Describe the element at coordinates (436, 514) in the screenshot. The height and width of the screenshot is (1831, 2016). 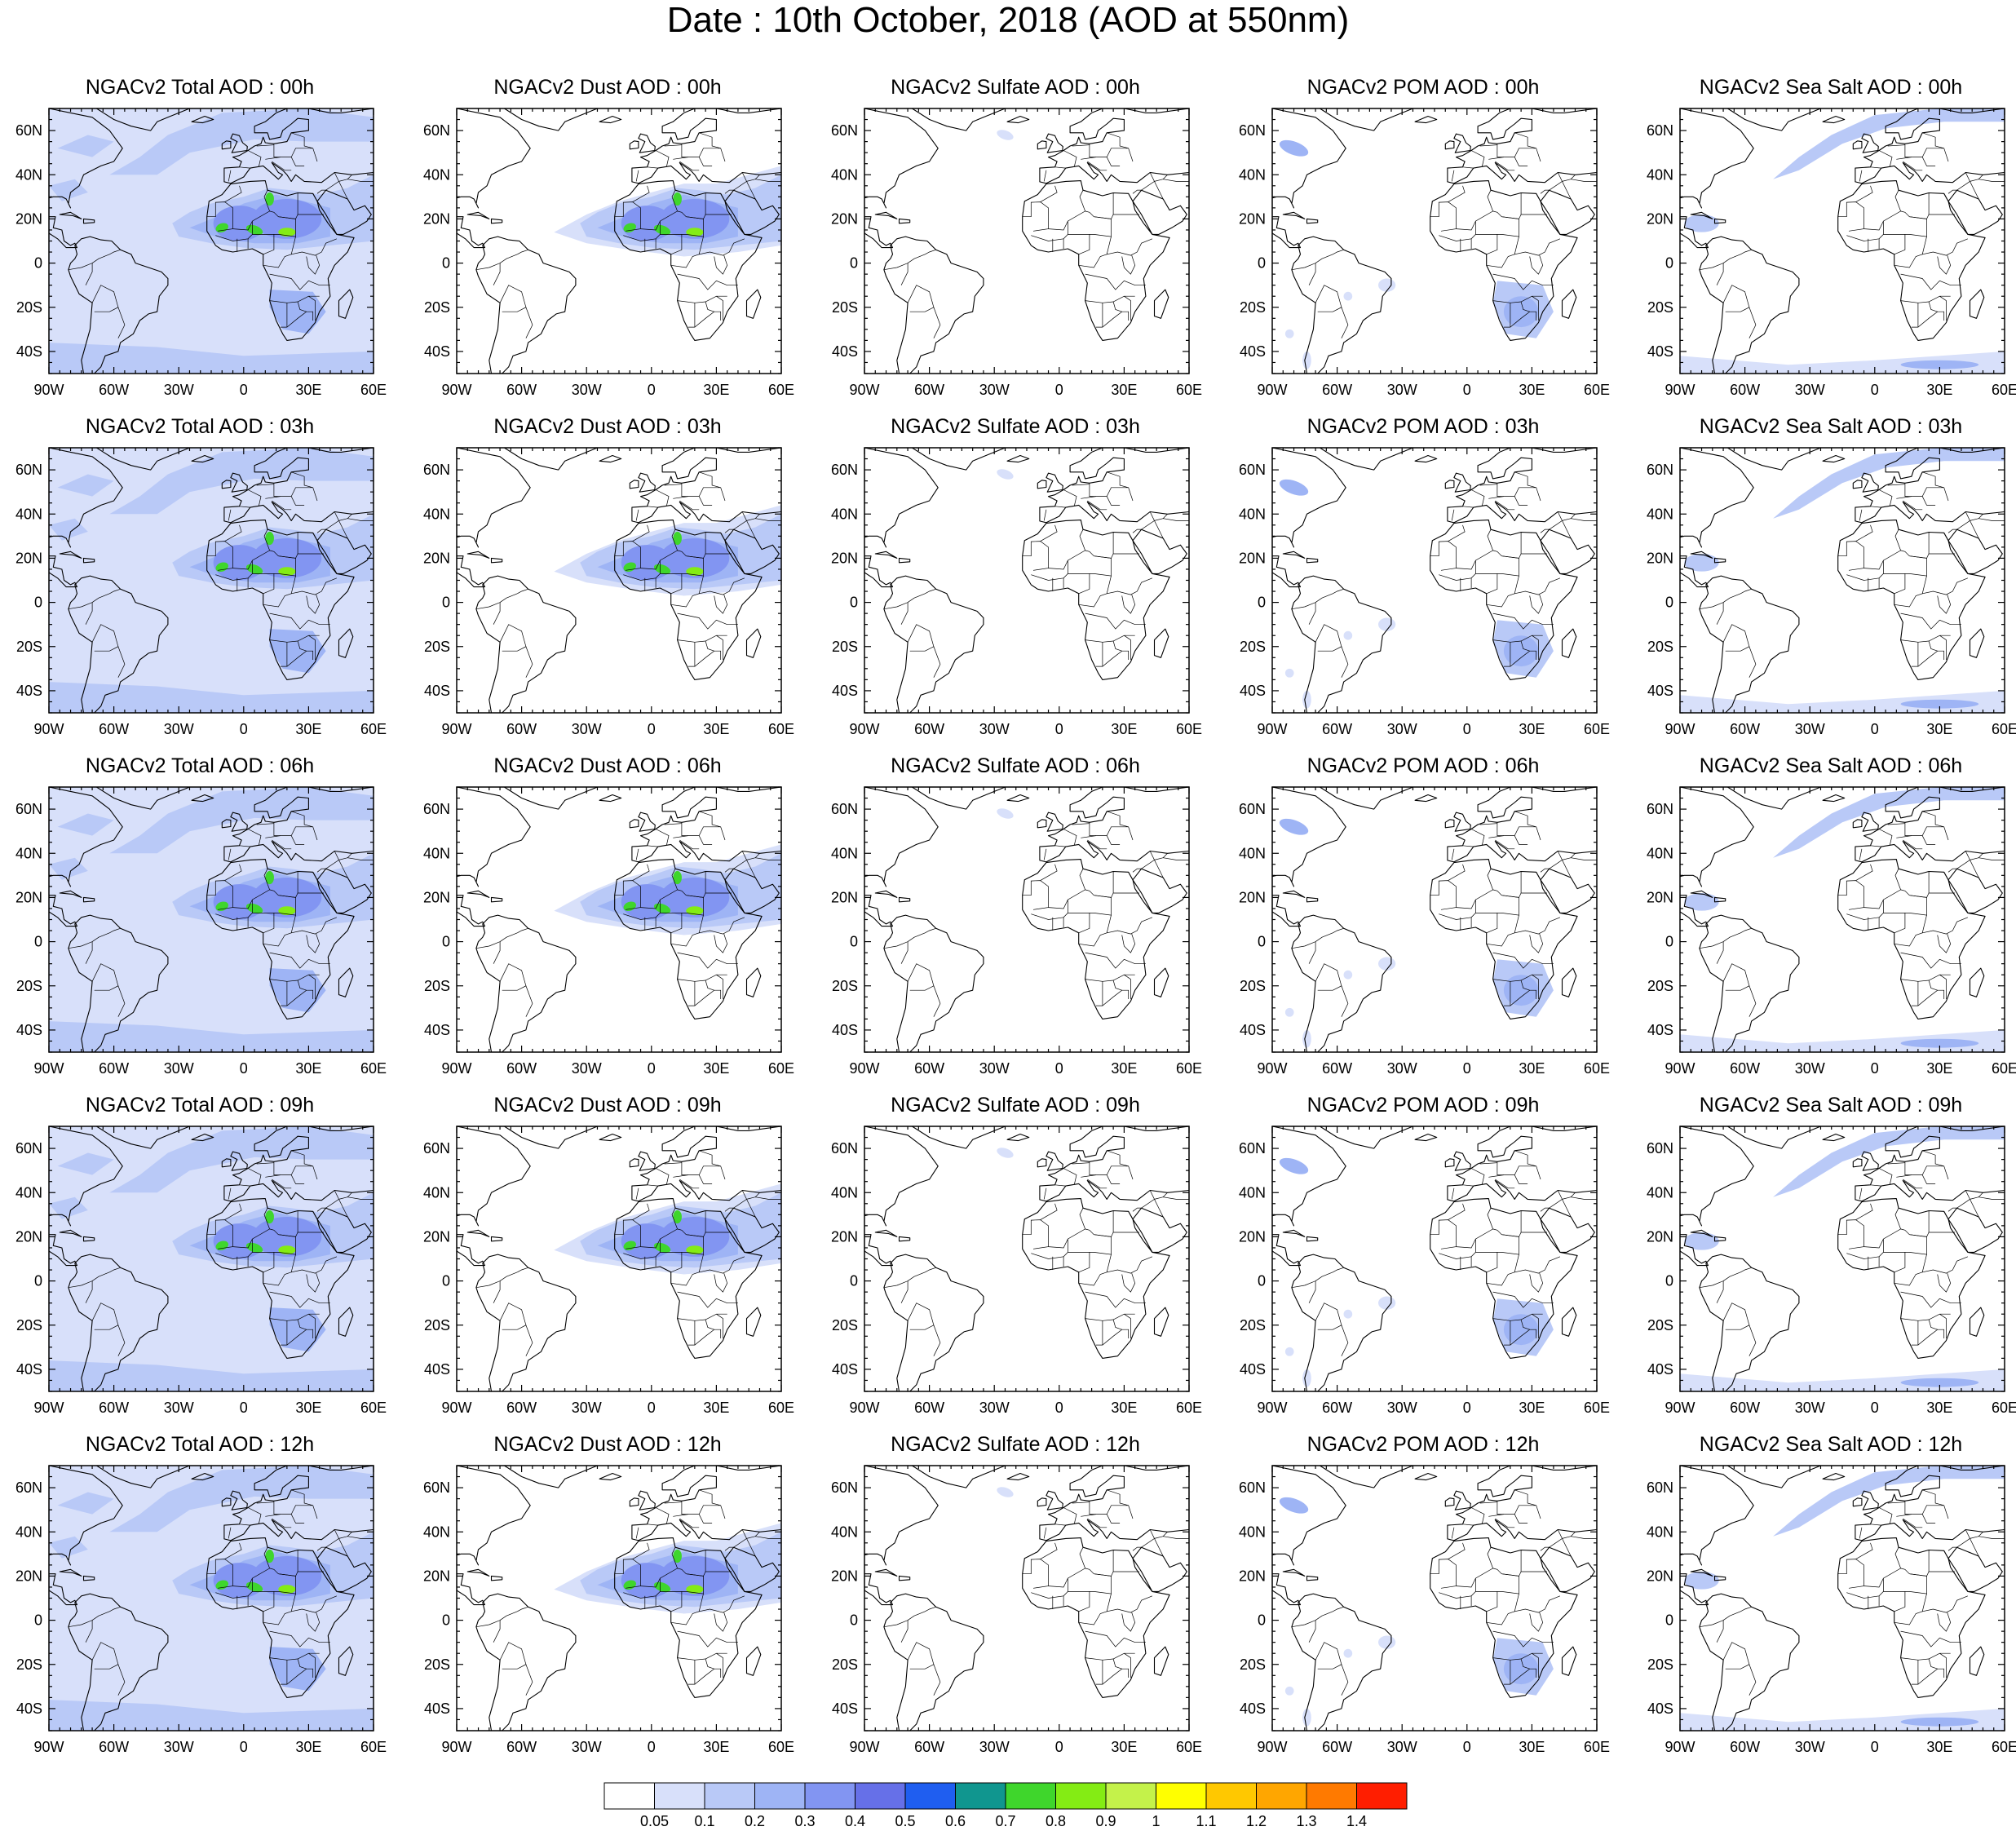
I see `lat-tick-label: 40N` at that location.